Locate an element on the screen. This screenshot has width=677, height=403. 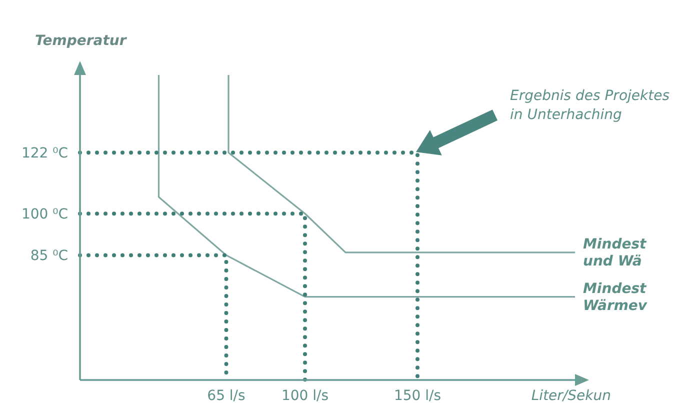
x-tick-label: 100 l/s is located at coordinates (305, 395).